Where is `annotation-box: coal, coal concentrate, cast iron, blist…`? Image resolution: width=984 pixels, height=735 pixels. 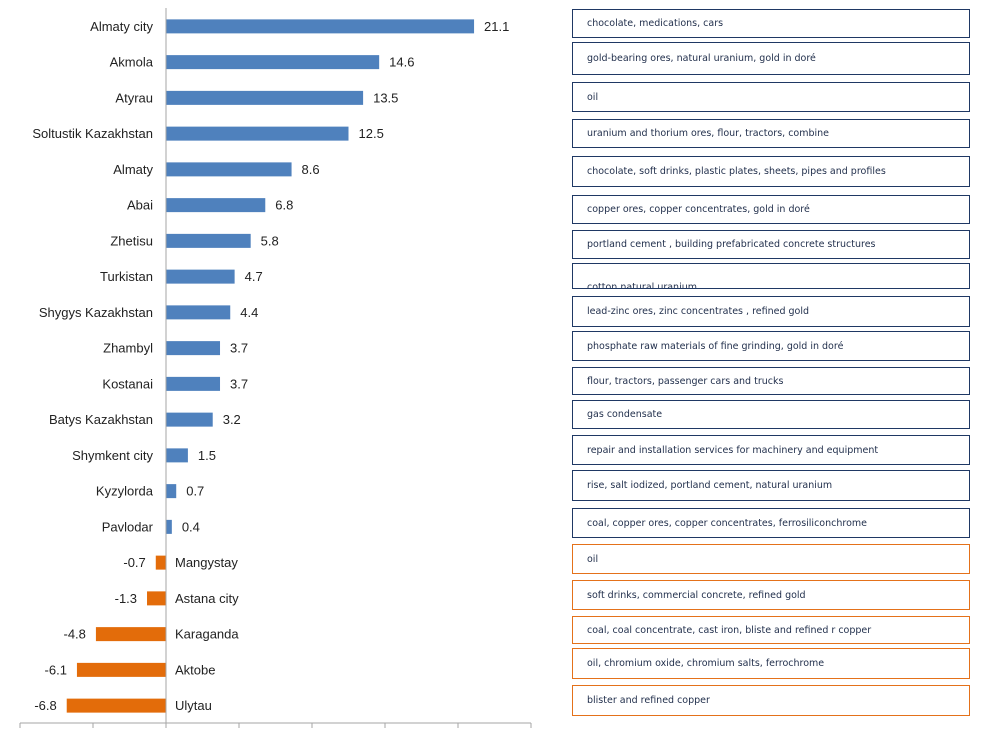 annotation-box: coal, coal concentrate, cast iron, blist… is located at coordinates (771, 630).